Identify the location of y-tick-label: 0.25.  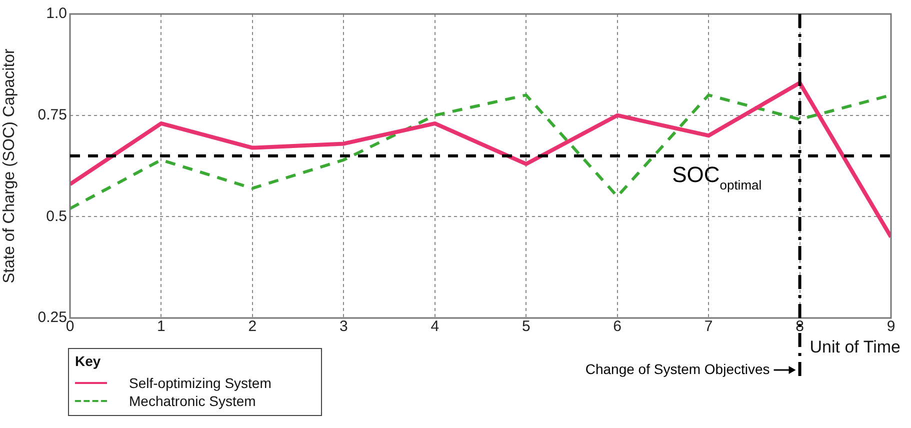
(52, 317).